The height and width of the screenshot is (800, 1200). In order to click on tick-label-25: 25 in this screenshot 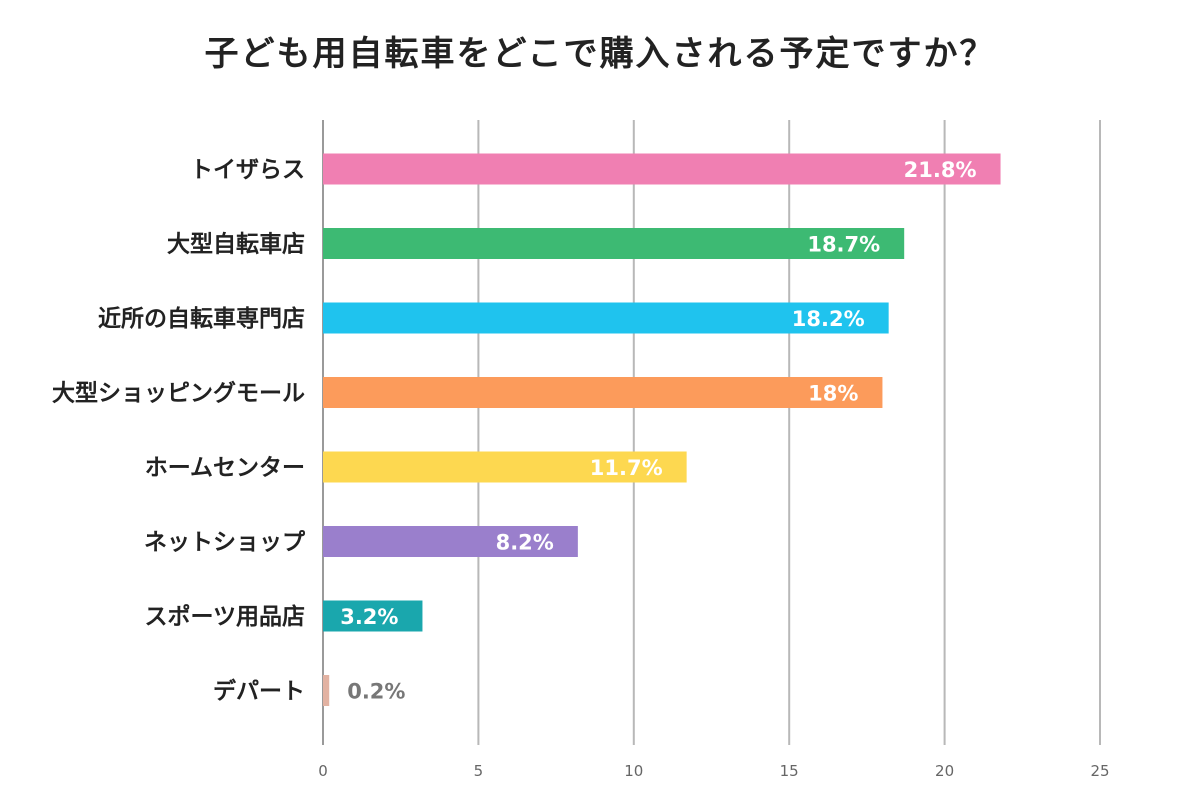, I will do `click(1099, 771)`.